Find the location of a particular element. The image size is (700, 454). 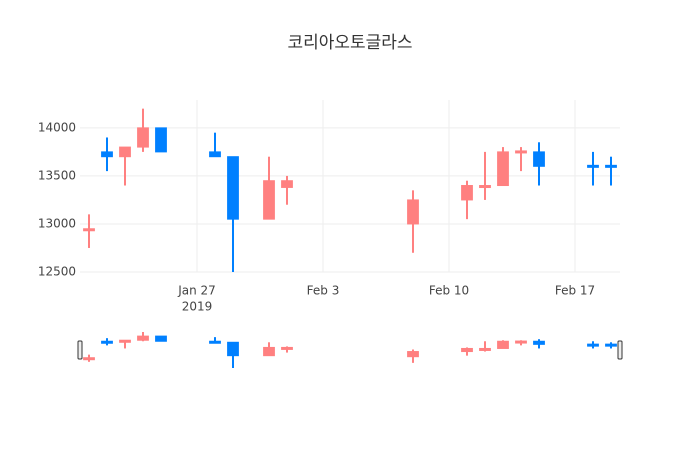

y-tick-label: 13500 is located at coordinates (57, 175).